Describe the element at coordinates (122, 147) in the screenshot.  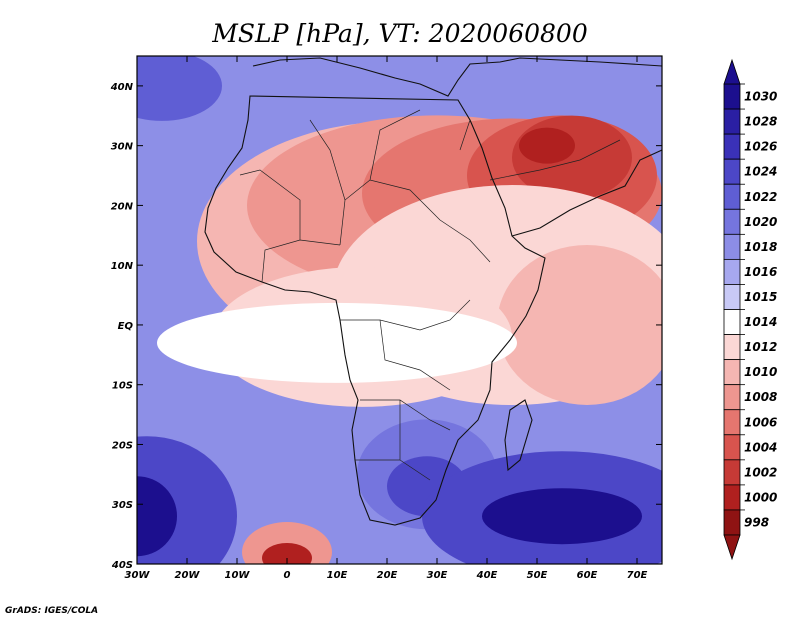
I see `y-tick-label: 30N` at that location.